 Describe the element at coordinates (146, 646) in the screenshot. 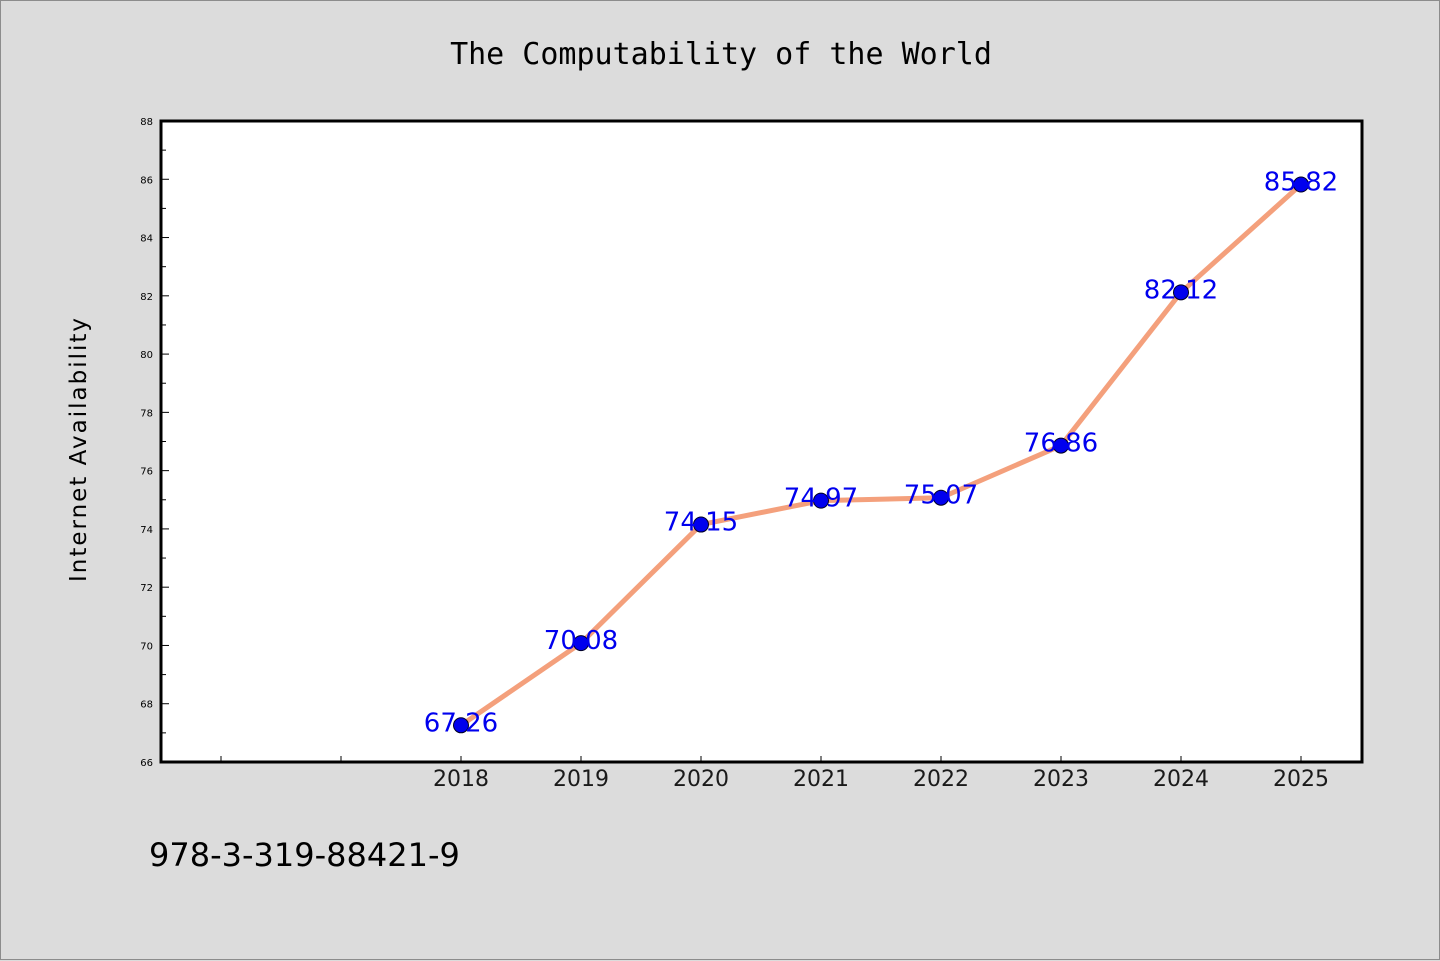

I see `y-tick-label: 70` at that location.